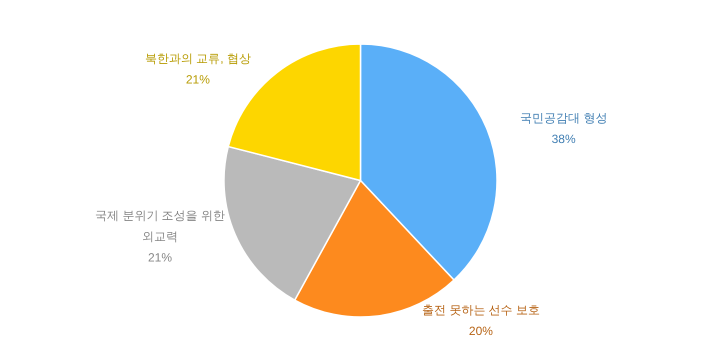 The image size is (720, 360). Describe the element at coordinates (481, 331) in the screenshot. I see `data-label: 20%` at that location.